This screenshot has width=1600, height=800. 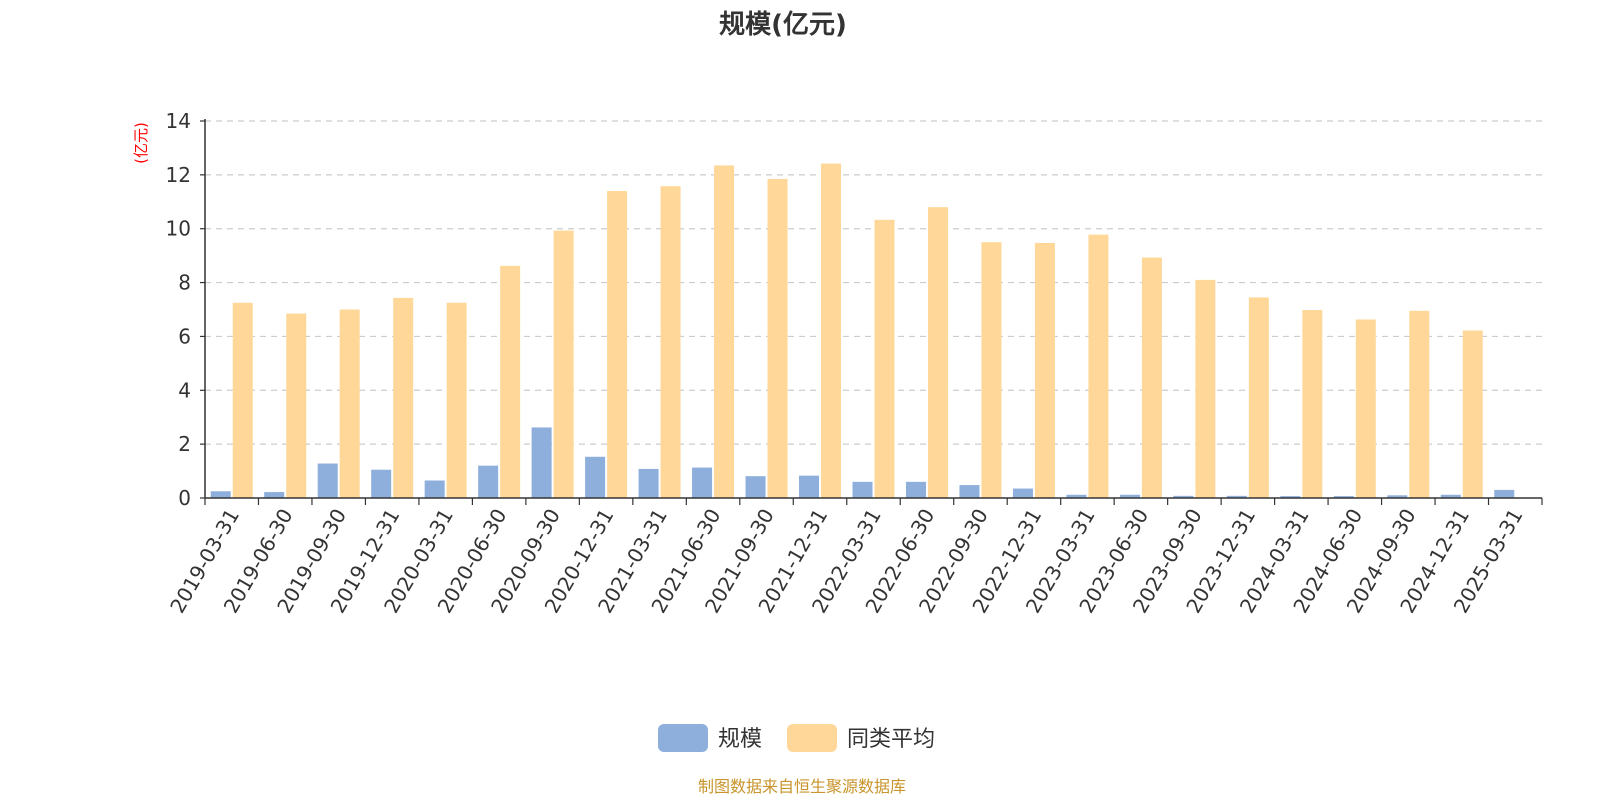 I want to click on y-tick-label: 6, so click(x=184, y=336).